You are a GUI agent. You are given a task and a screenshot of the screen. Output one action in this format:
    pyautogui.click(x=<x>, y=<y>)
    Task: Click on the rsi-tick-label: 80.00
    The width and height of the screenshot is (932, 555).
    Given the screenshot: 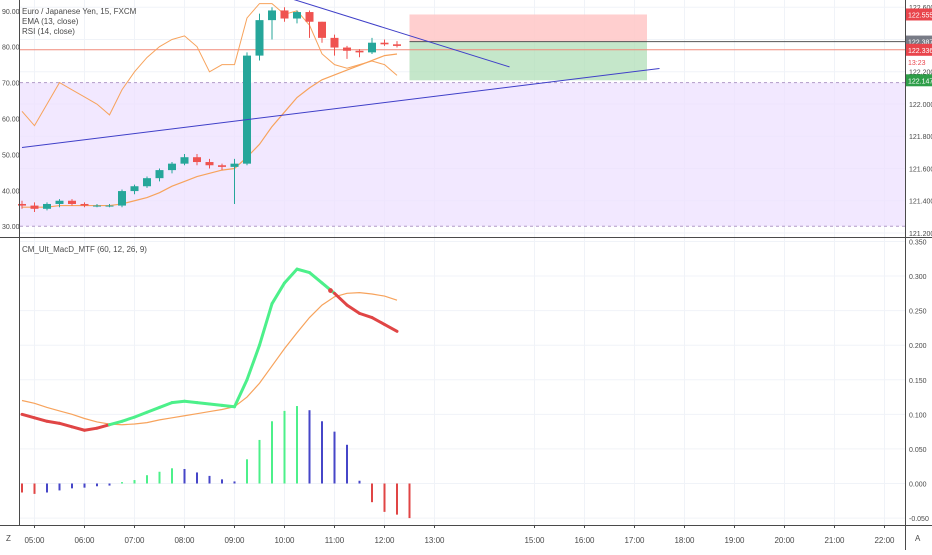 What is the action you would take?
    pyautogui.click(x=11, y=48)
    